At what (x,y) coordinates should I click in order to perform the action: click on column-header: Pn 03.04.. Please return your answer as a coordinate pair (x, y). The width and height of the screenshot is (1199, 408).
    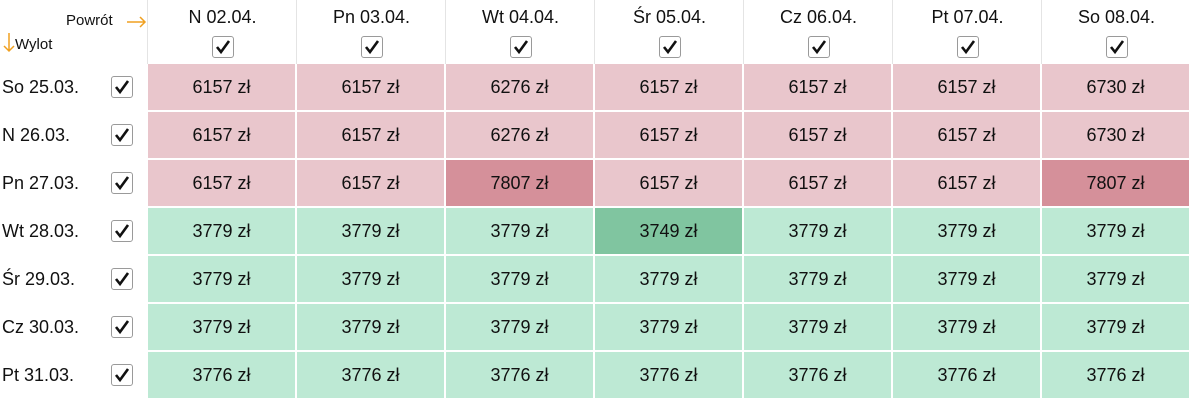
    Looking at the image, I should click on (371, 17).